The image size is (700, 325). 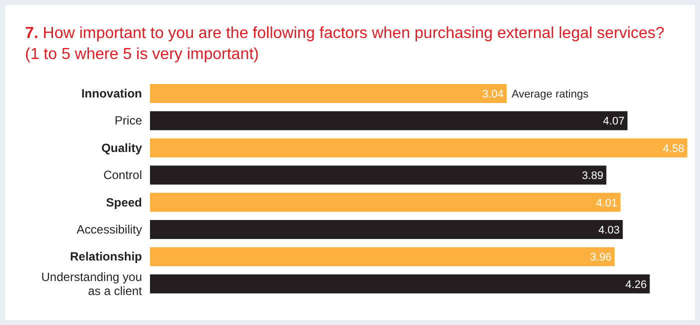 What do you see at coordinates (613, 122) in the screenshot?
I see `data-label: 4.07` at bounding box center [613, 122].